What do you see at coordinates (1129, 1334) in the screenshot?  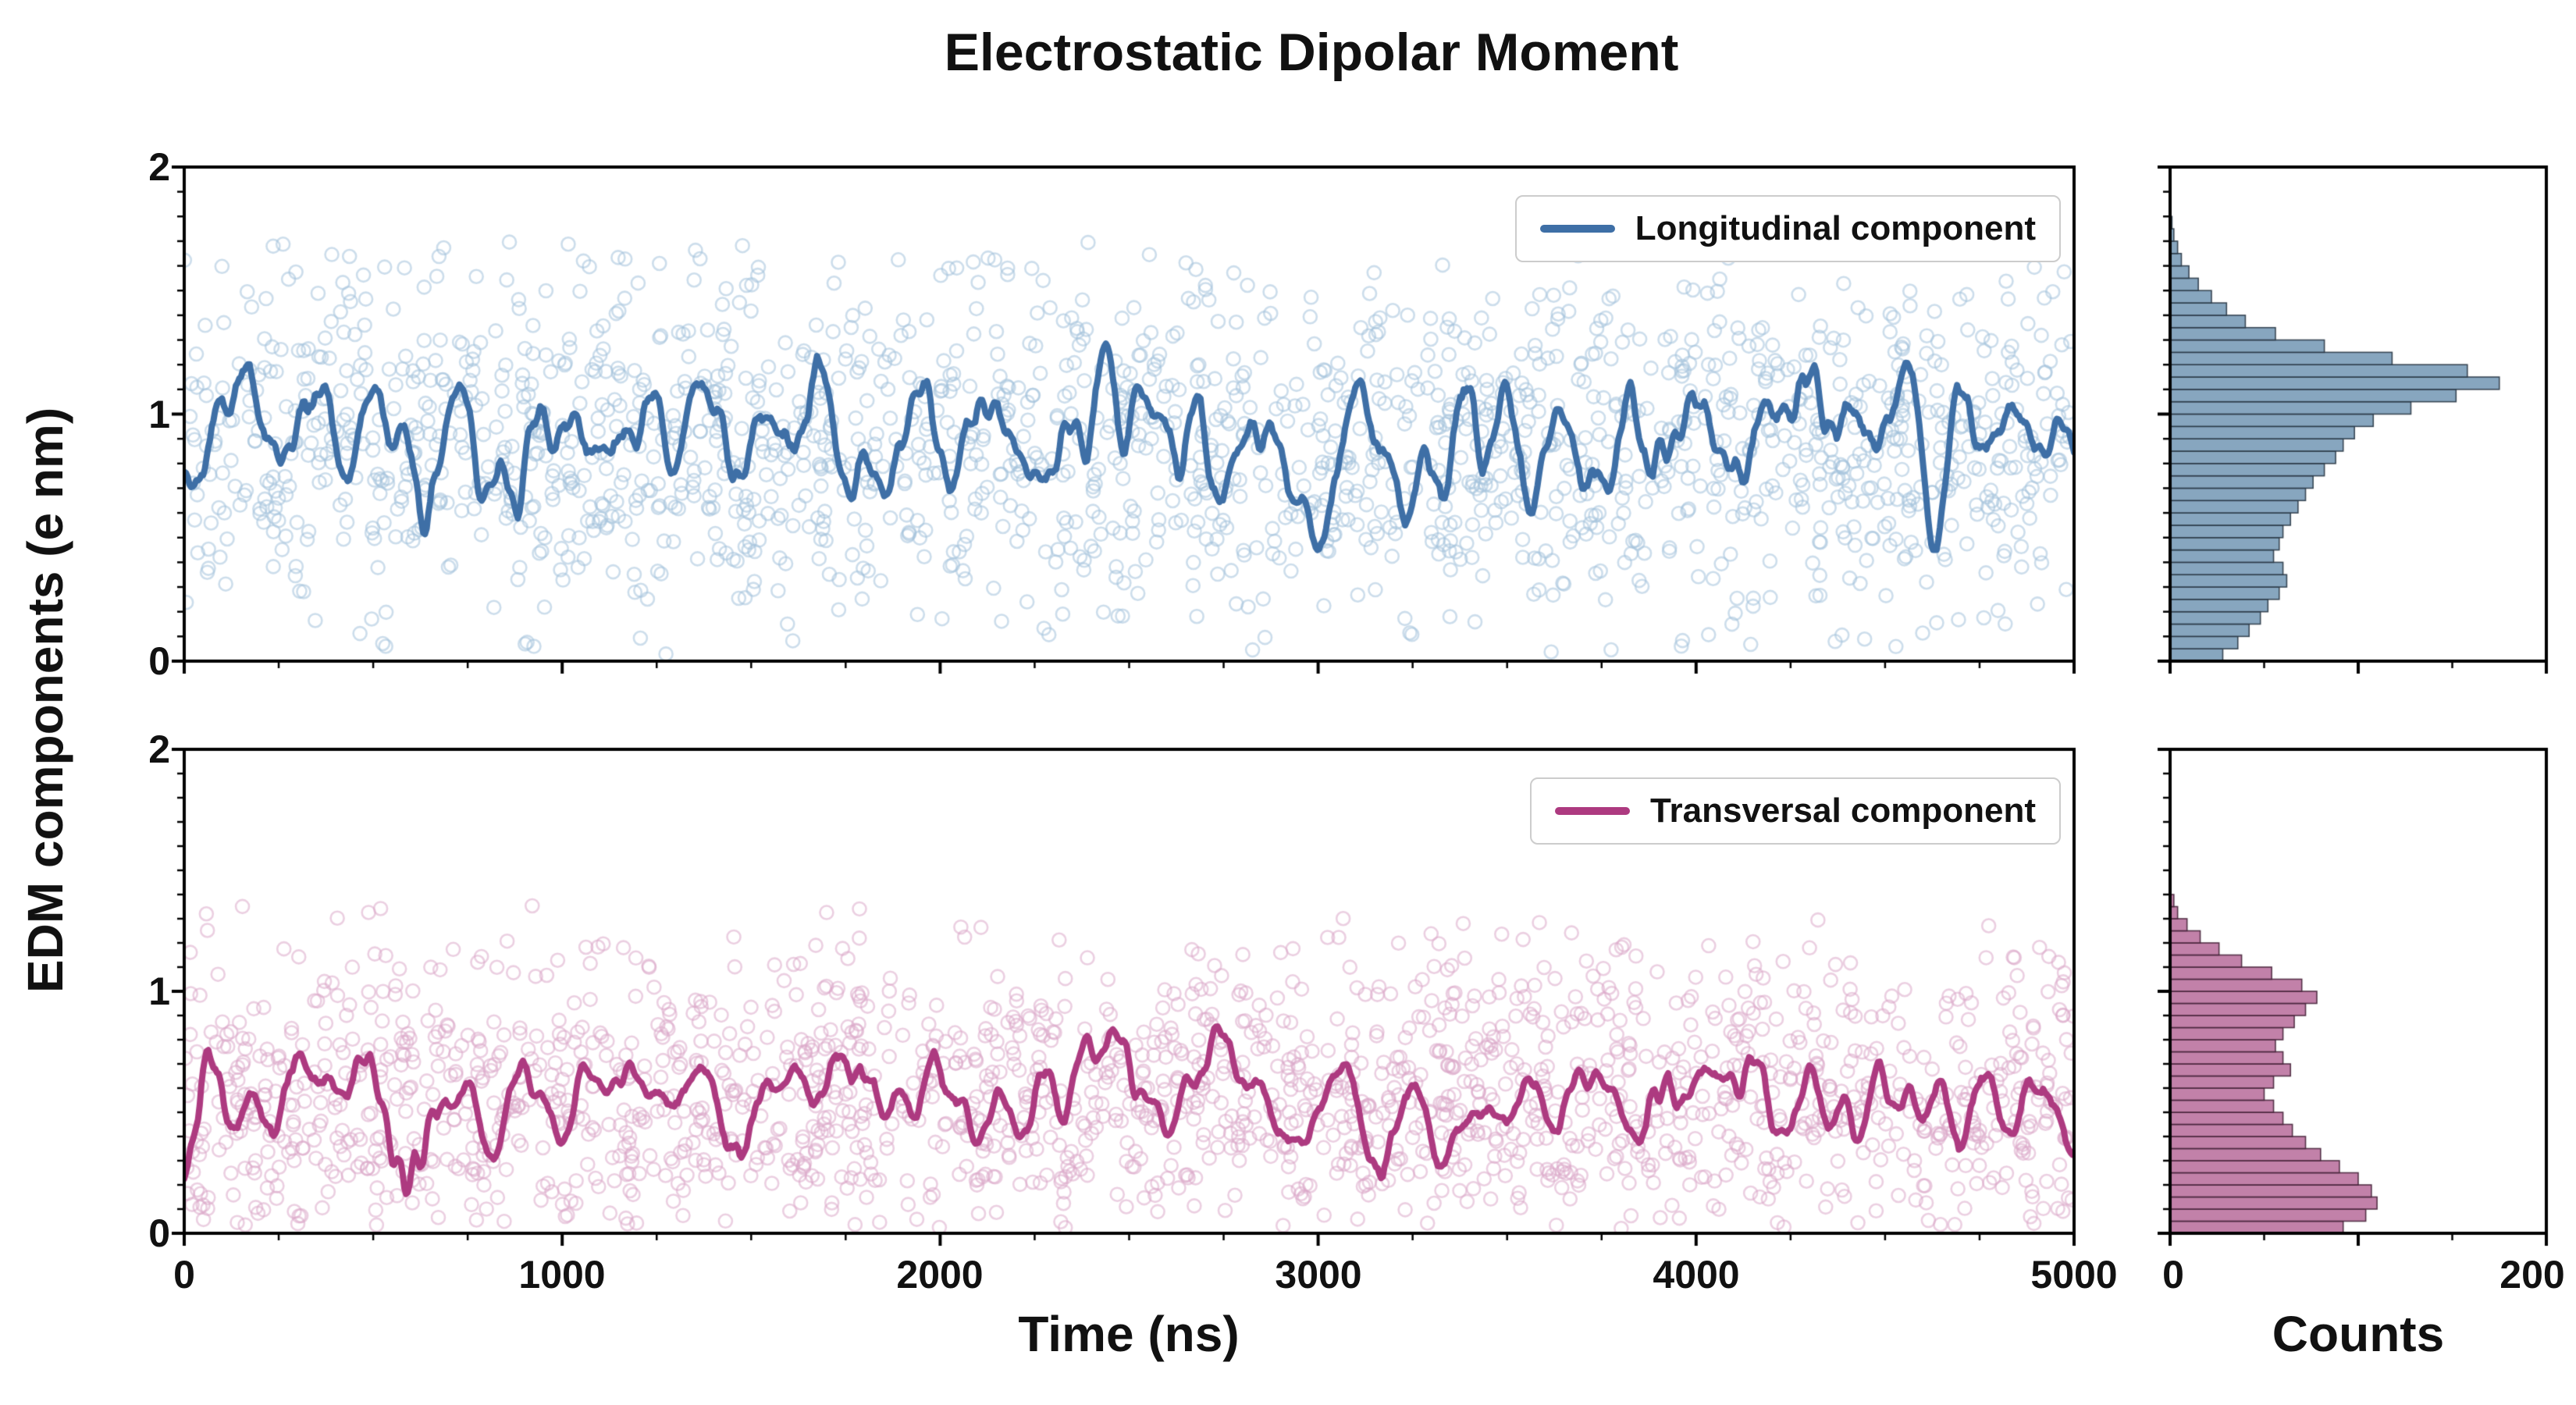 I see `x-axis-label: Time (ns)` at bounding box center [1129, 1334].